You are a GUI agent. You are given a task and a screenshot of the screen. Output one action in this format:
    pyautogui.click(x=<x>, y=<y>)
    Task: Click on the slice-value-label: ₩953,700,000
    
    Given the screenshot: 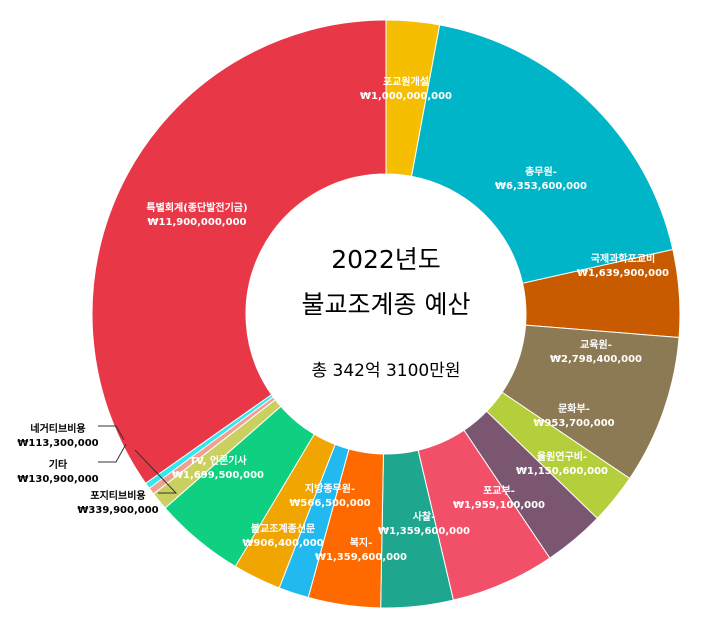 What is the action you would take?
    pyautogui.click(x=573, y=423)
    